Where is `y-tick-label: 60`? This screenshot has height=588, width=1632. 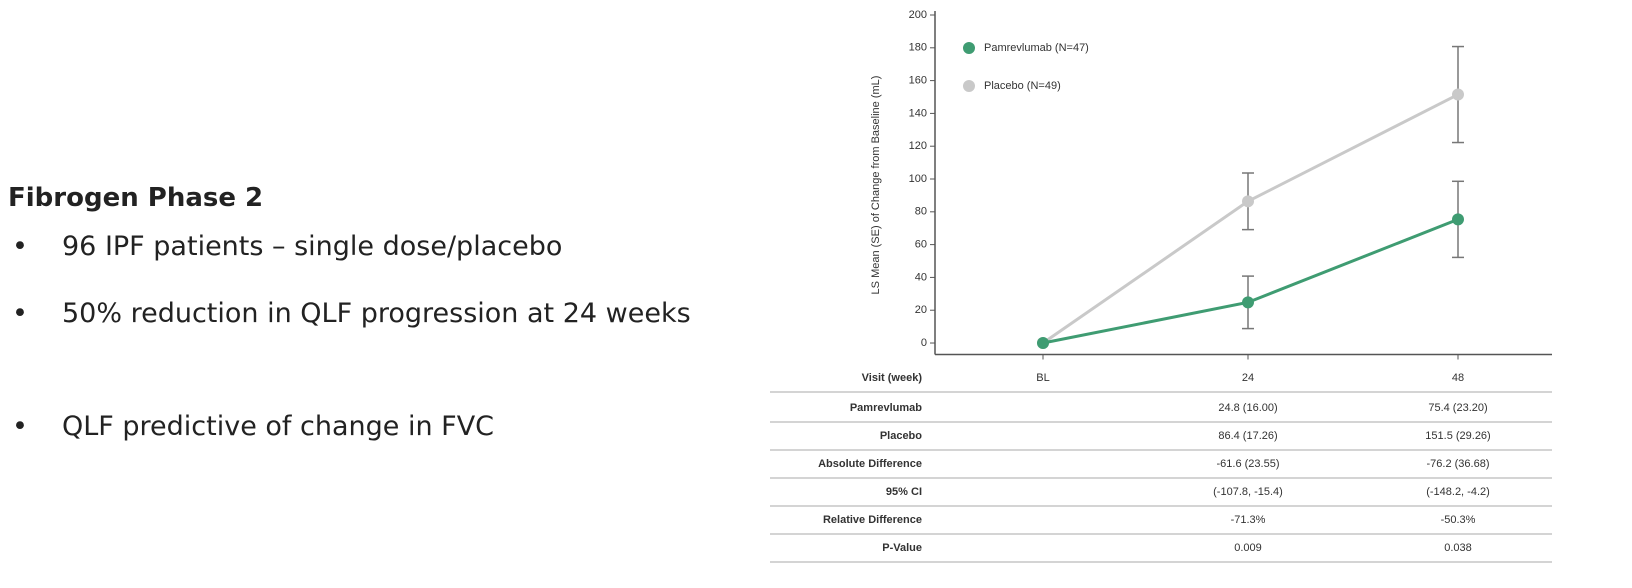 y-tick-label: 60 is located at coordinates (921, 245).